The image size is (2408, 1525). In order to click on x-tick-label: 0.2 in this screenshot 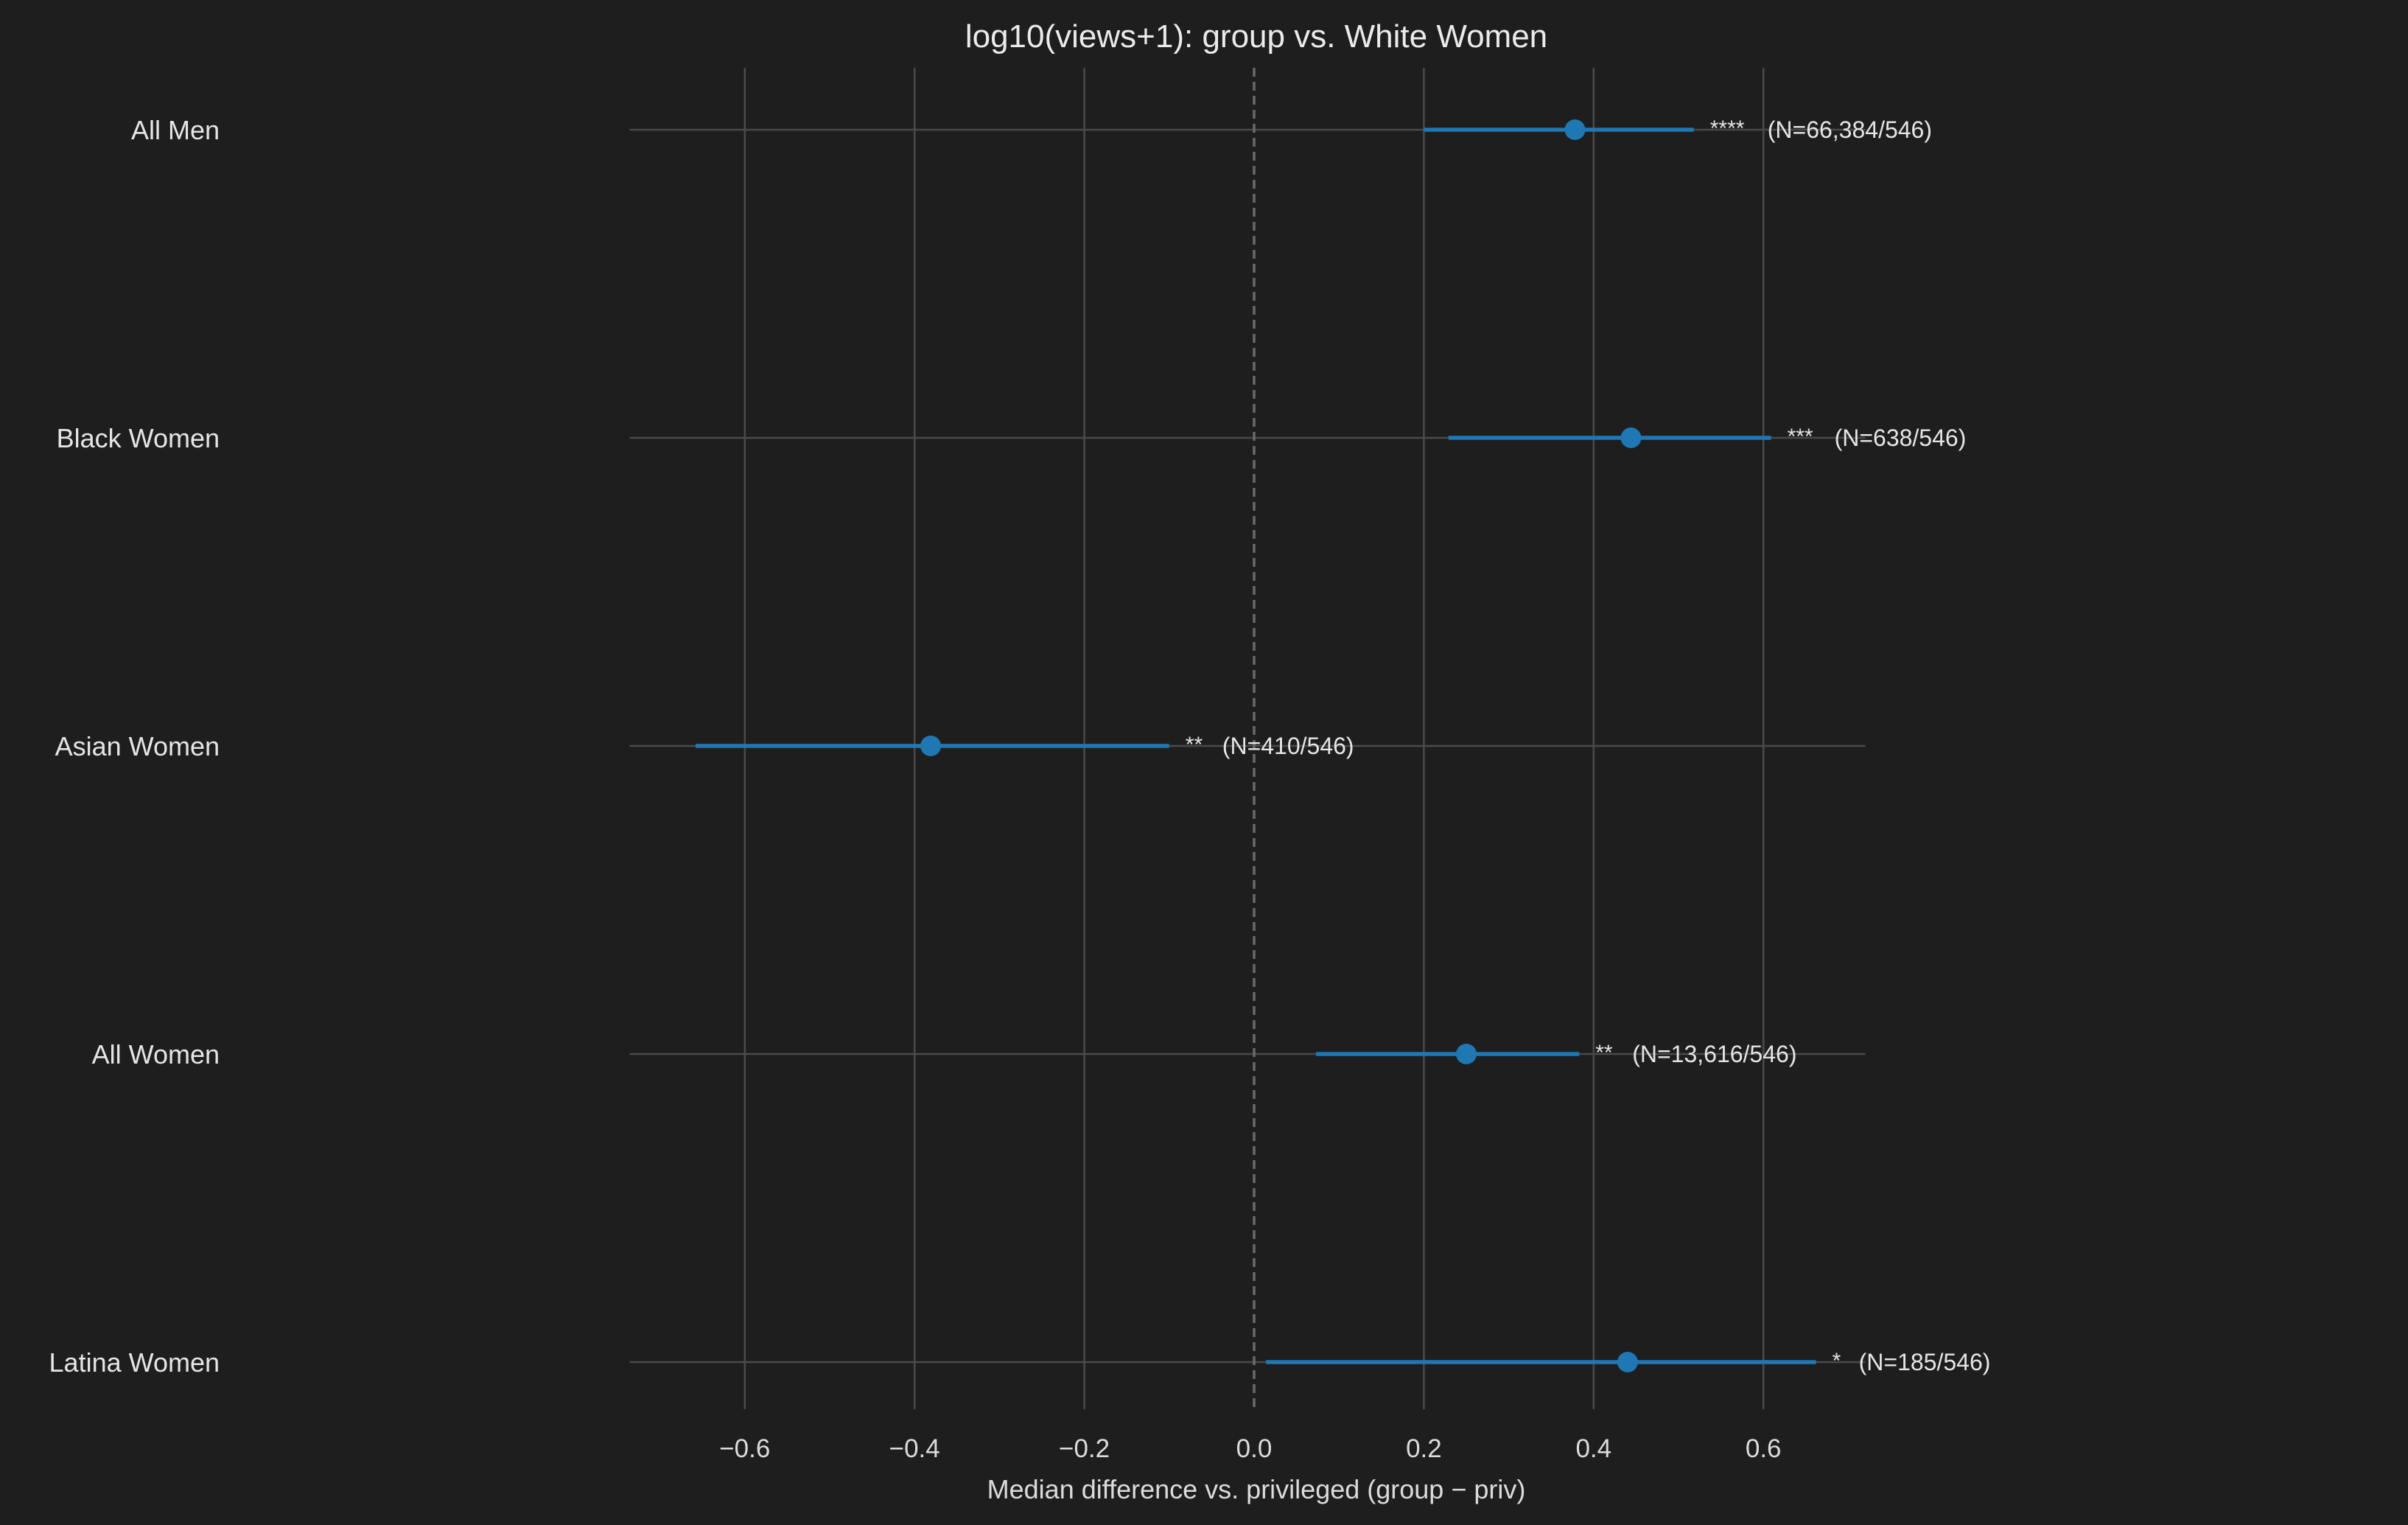, I will do `click(1424, 1448)`.